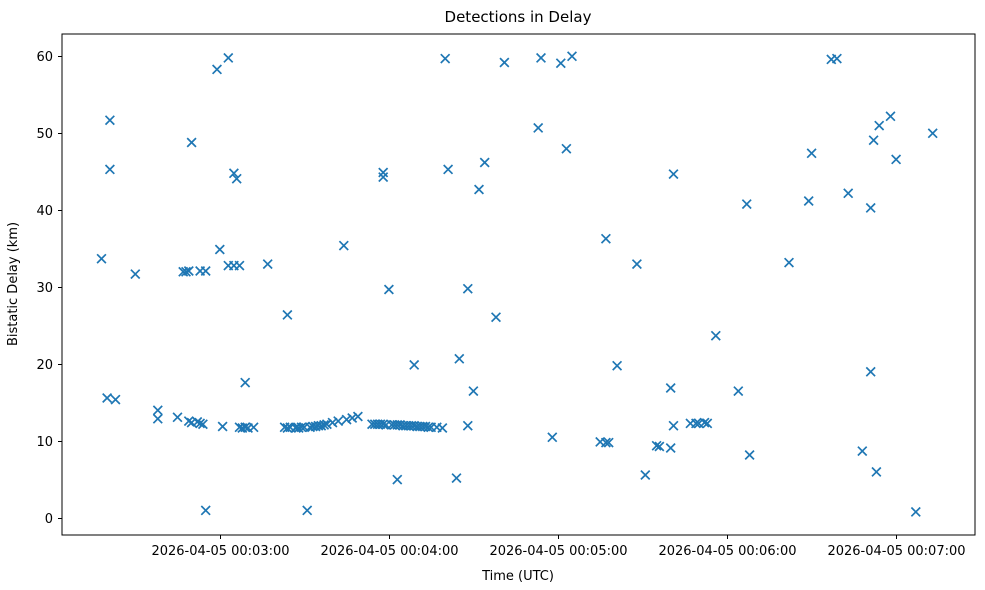 The image size is (985, 590). What do you see at coordinates (389, 551) in the screenshot?
I see `x-tick-label: 2026-04-05 00:04:00` at bounding box center [389, 551].